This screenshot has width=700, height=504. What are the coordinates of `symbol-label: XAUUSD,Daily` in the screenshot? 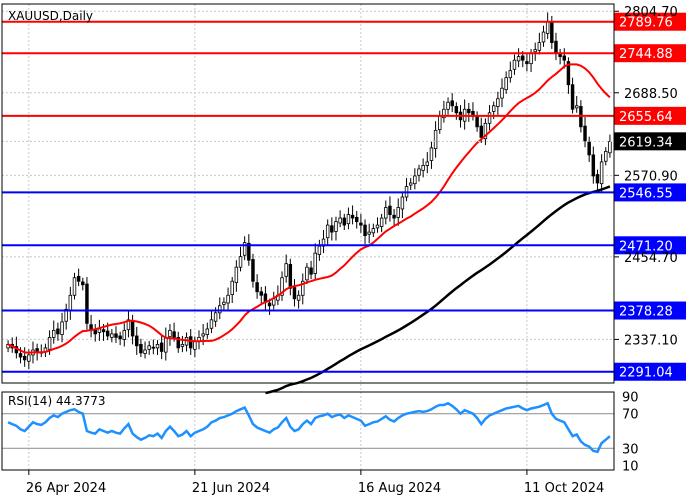 It's located at (50, 16).